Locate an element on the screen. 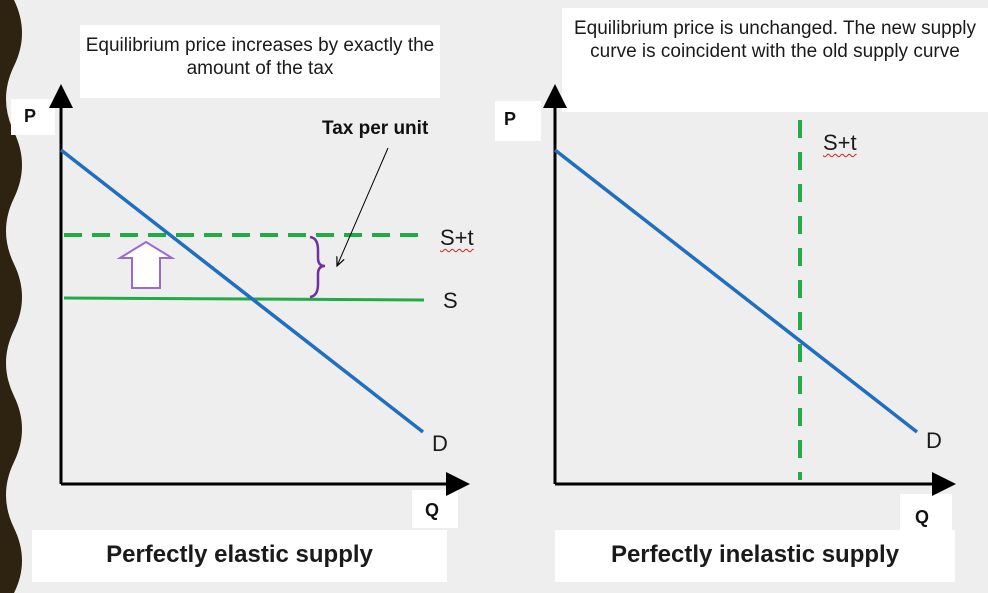  left-x-axis-label: Q is located at coordinates (432, 510).